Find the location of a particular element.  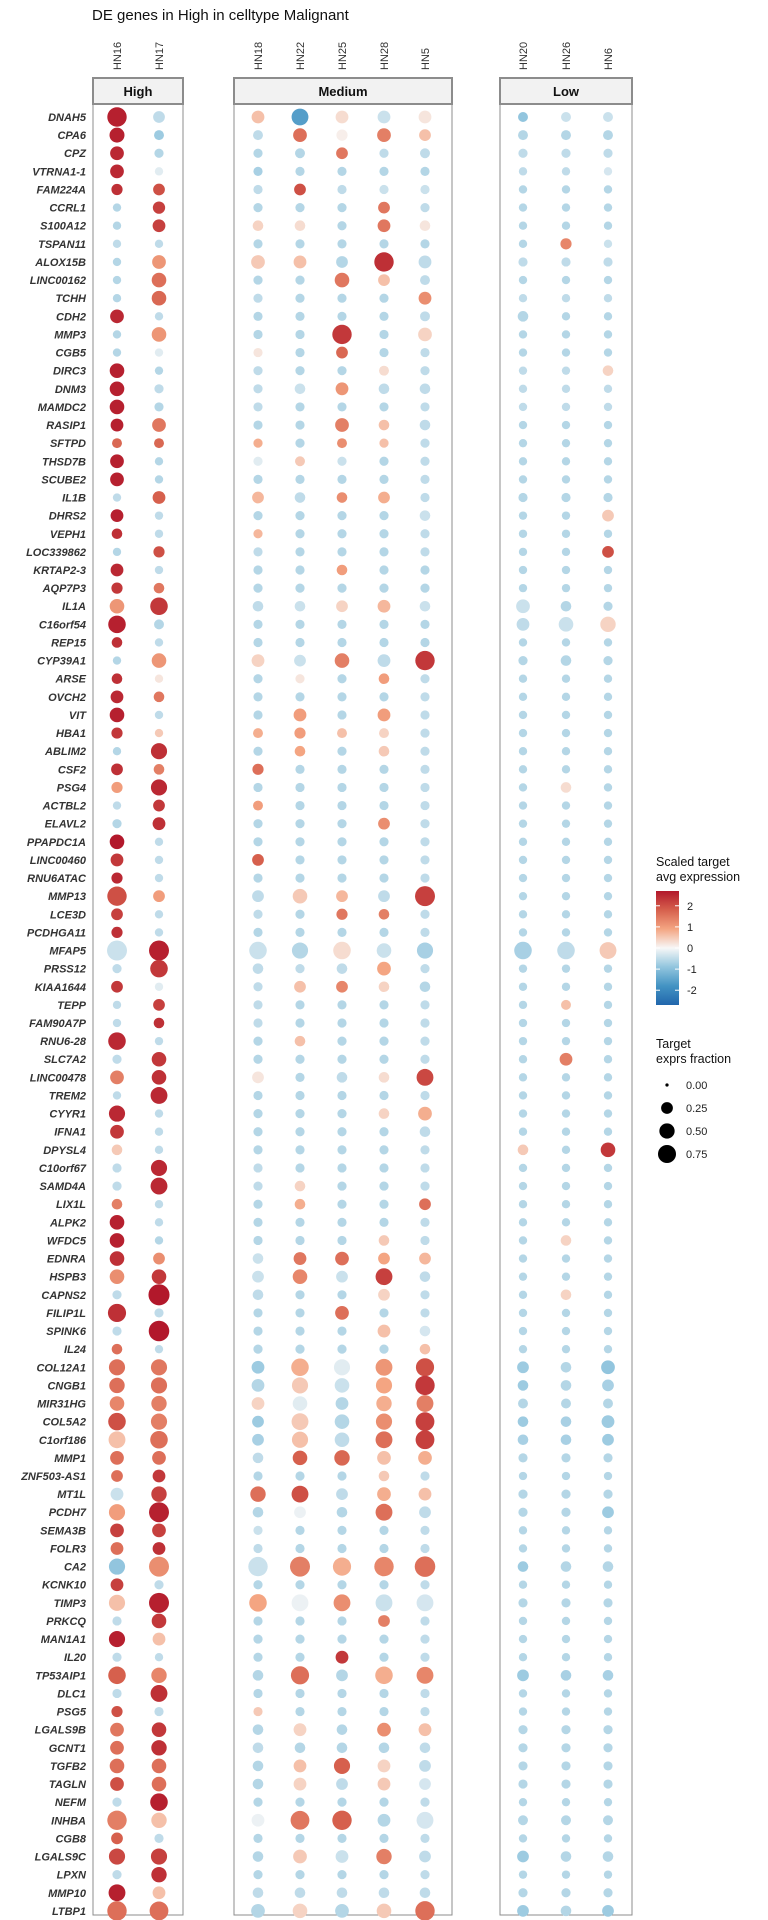

facet-high: High HN16 HN17 is located at coordinates (138, 979).